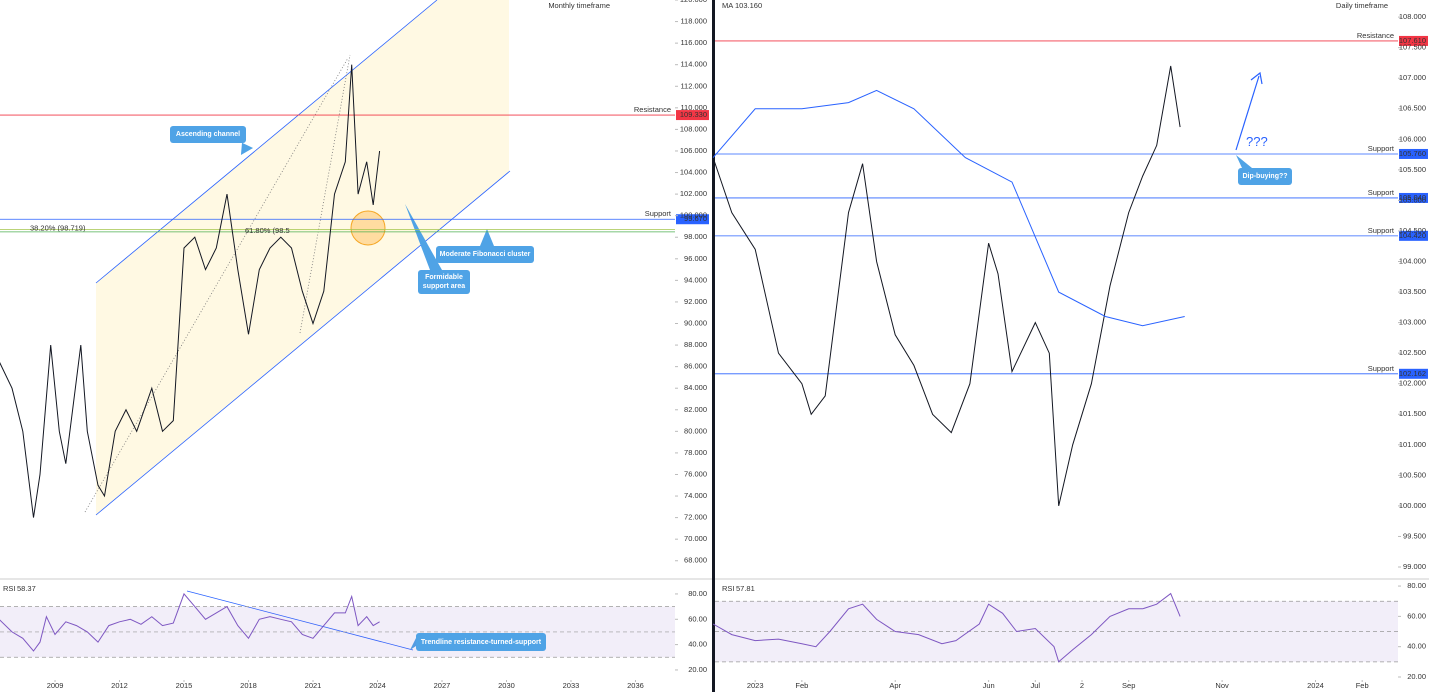 The image size is (1429, 692). I want to click on callout: Dip-buying??, so click(1265, 176).